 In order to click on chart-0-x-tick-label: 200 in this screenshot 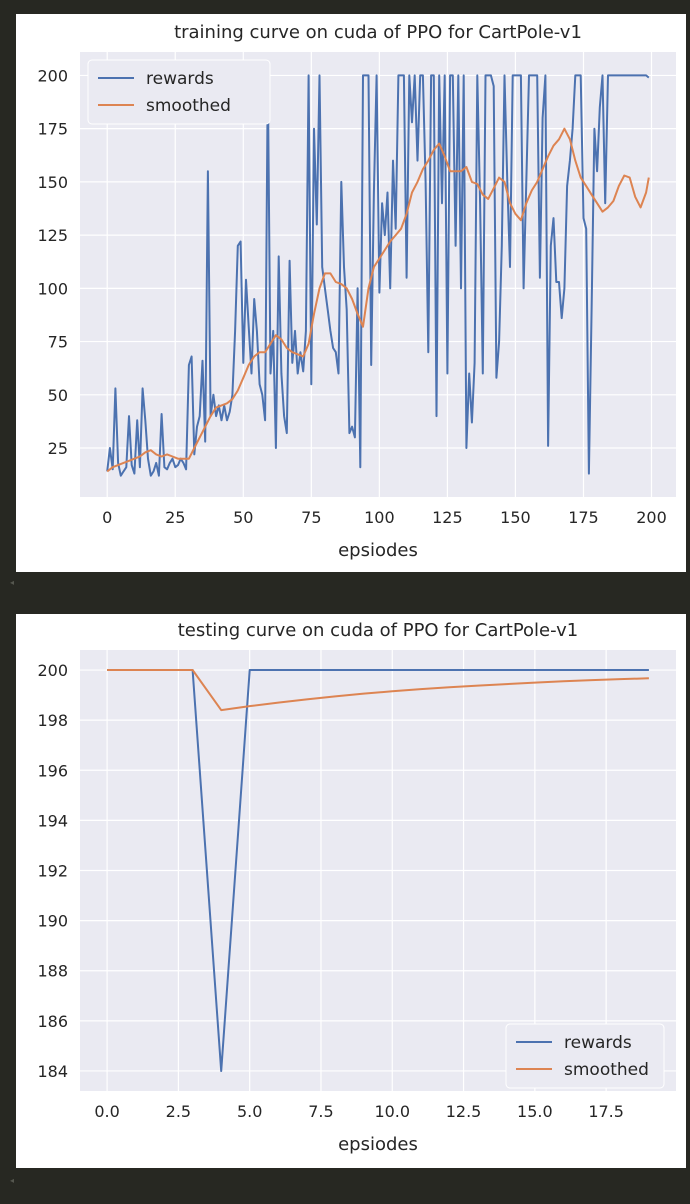, I will do `click(651, 517)`.